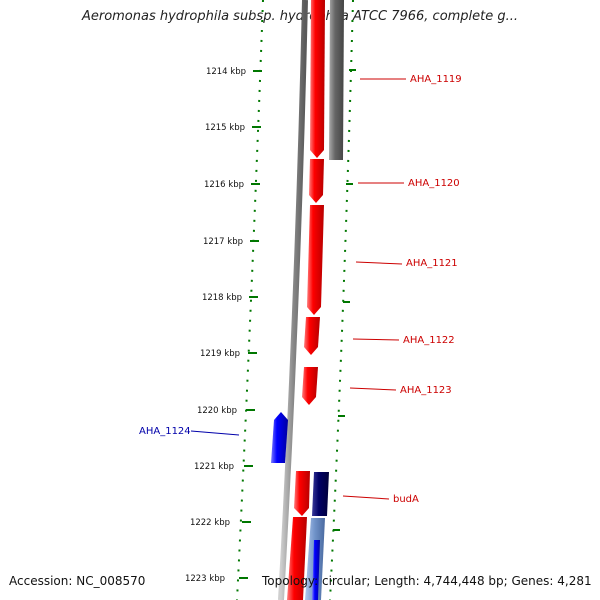 The width and height of the screenshot is (600, 600). Describe the element at coordinates (406, 499) in the screenshot. I see `gene-label-bud-a: budA` at that location.